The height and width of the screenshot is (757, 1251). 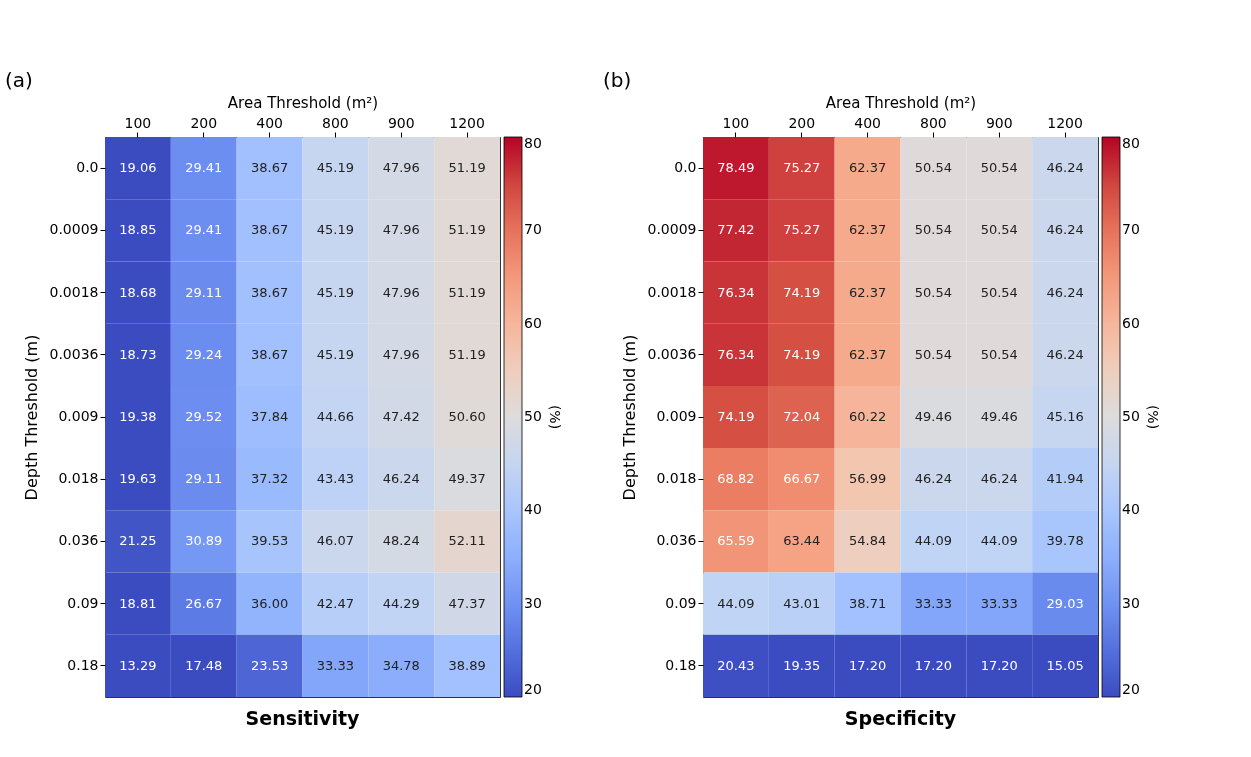 I want to click on y-tick-label: 0.0, so click(x=87, y=167).